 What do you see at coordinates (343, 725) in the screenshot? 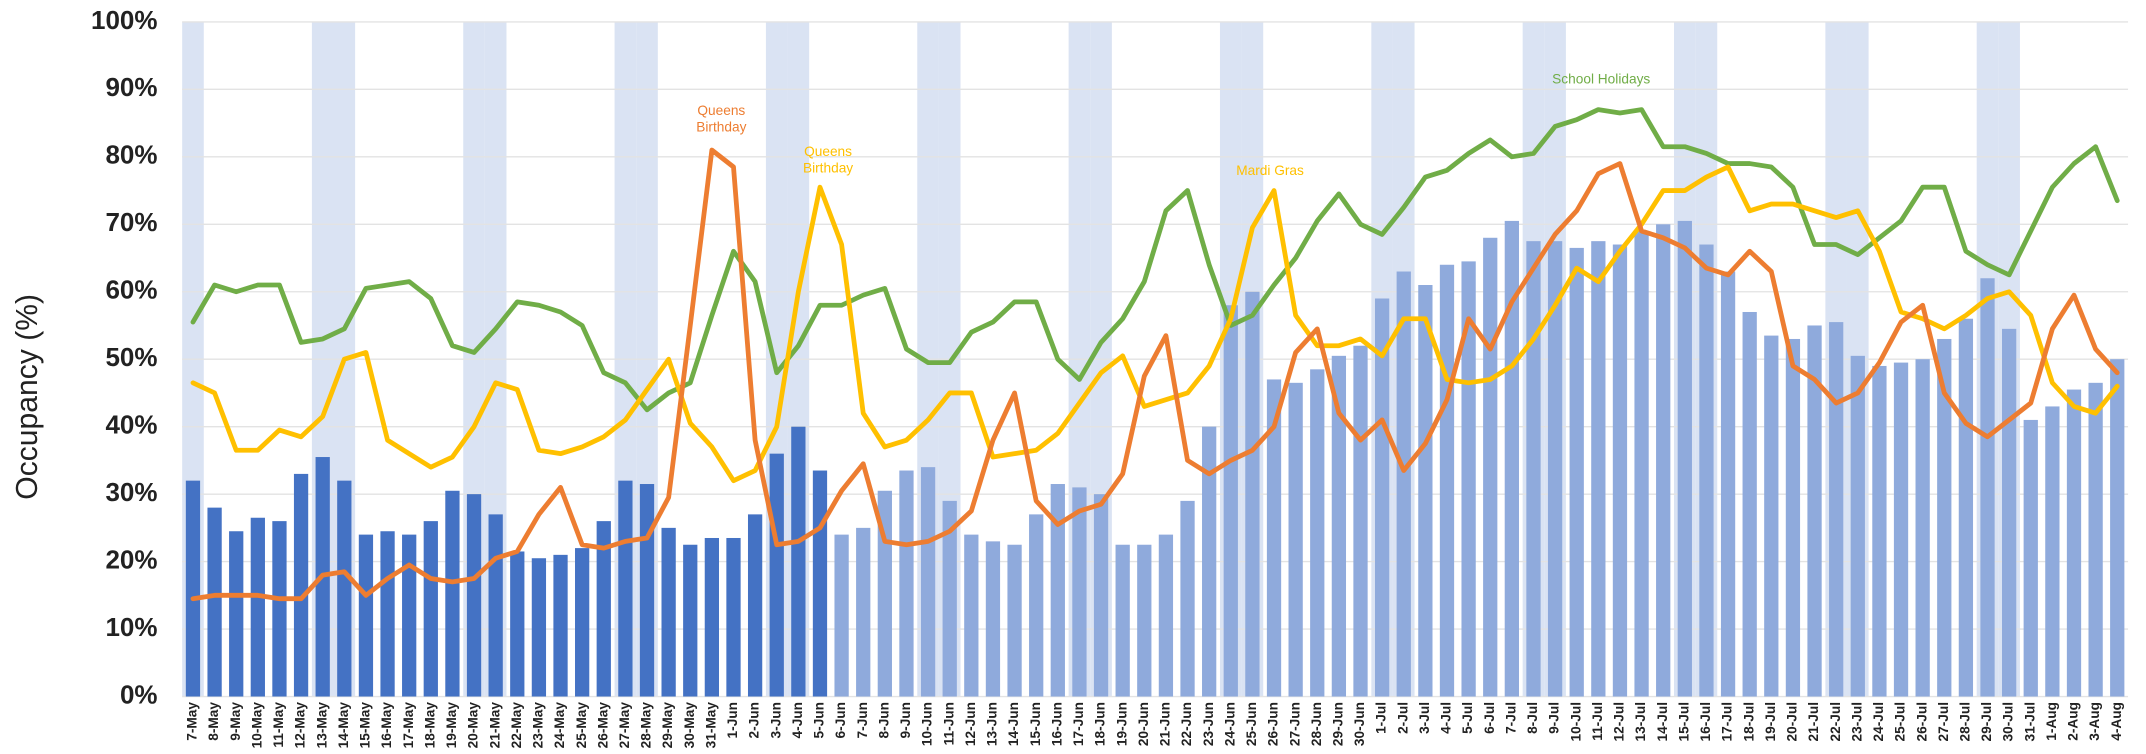
I see `x-tick-label: 14-May` at bounding box center [343, 725].